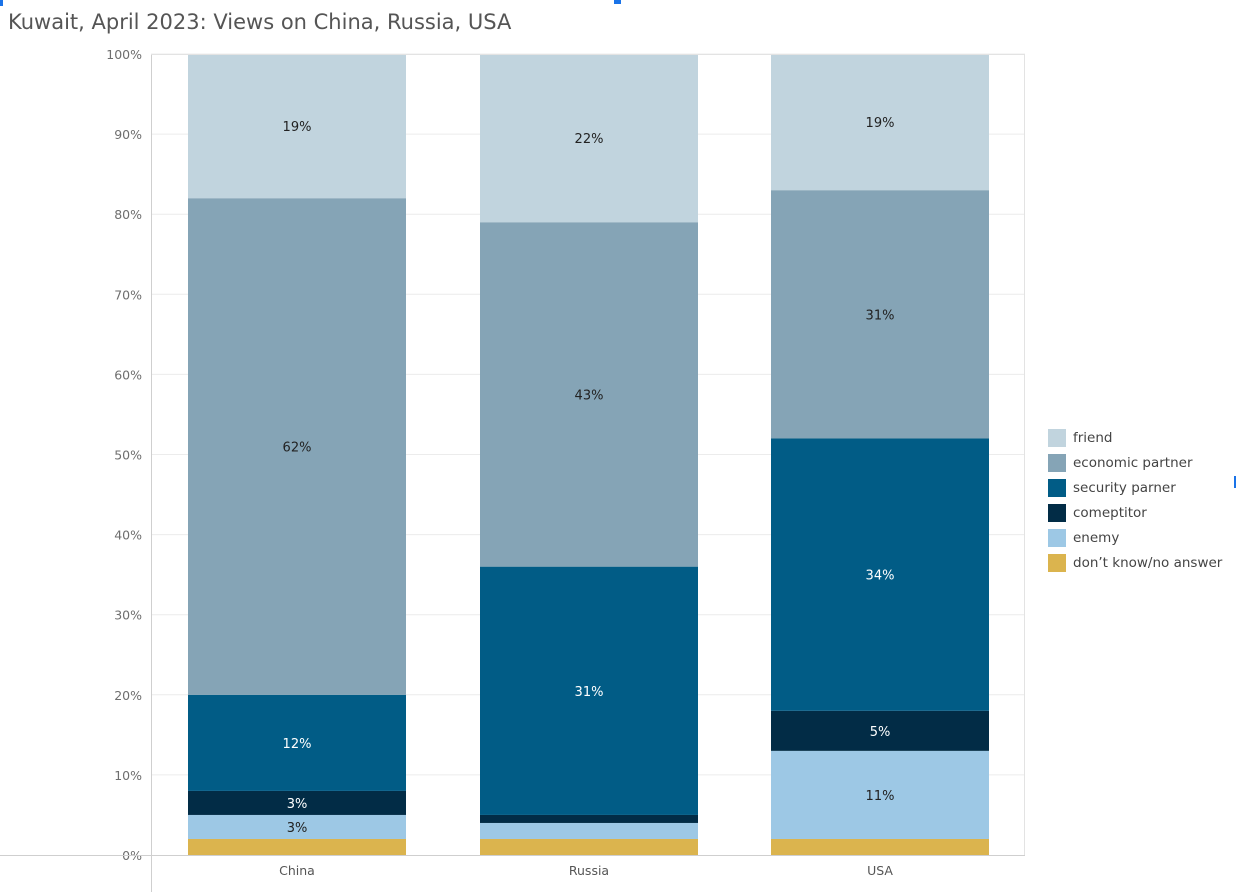 The image size is (1238, 892). I want to click on legend-item: comeptitor, so click(1135, 512).